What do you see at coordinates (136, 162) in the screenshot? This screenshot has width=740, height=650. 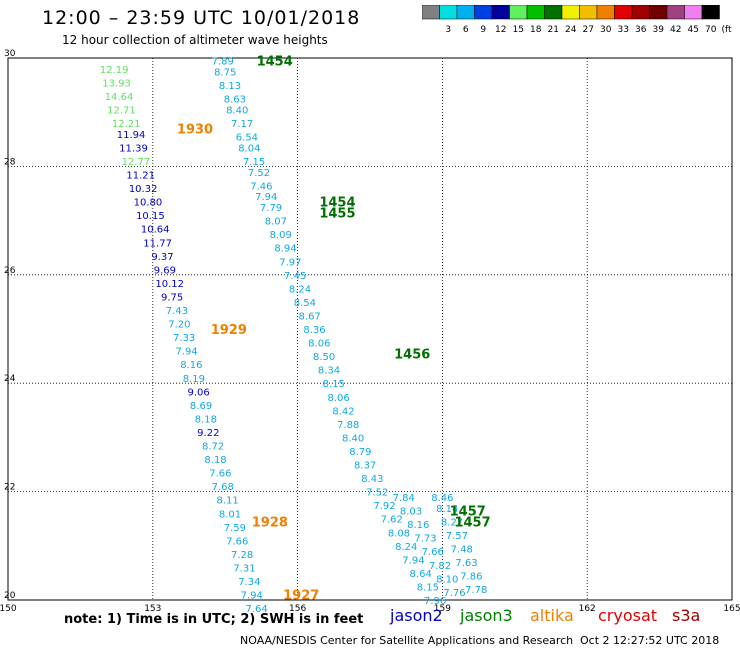 I see `wave-height-label: 12.77` at bounding box center [136, 162].